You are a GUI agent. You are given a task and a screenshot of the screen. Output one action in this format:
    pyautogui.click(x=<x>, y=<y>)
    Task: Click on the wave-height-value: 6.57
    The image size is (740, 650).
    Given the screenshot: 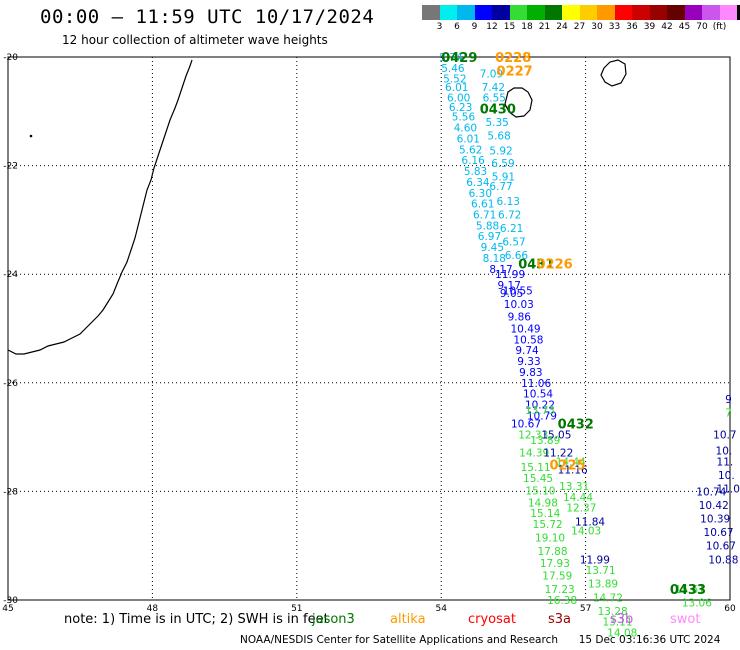 What is the action you would take?
    pyautogui.click(x=513, y=243)
    